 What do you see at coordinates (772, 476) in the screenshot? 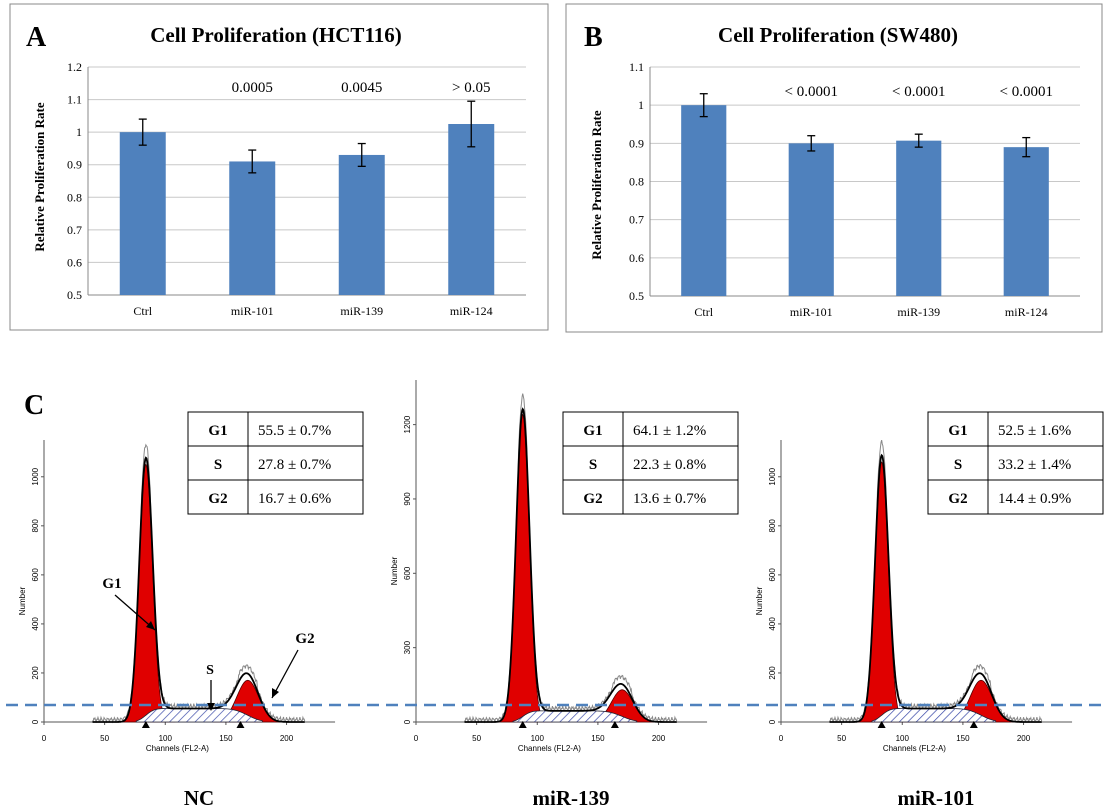
I see `histogram-ytick-label: 1000` at bounding box center [772, 476].